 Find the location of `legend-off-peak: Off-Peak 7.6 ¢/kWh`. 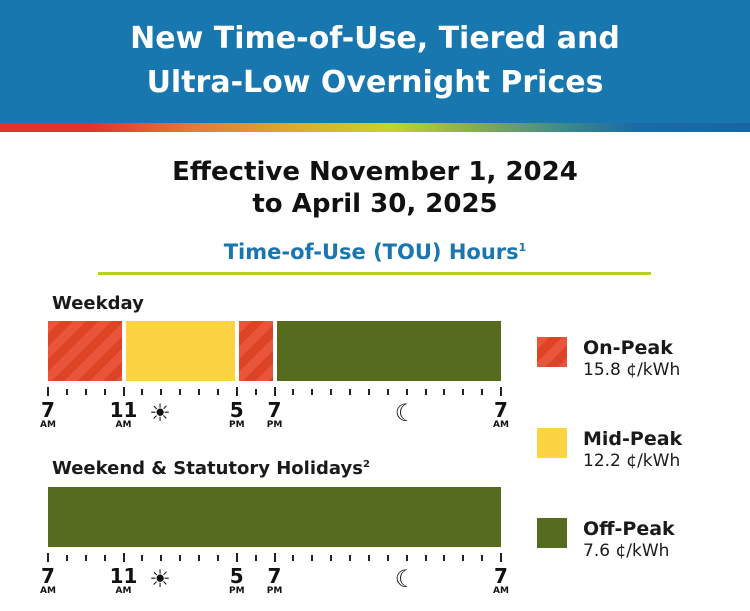

legend-off-peak: Off-Peak 7.6 ¢/kWh is located at coordinates (629, 540).